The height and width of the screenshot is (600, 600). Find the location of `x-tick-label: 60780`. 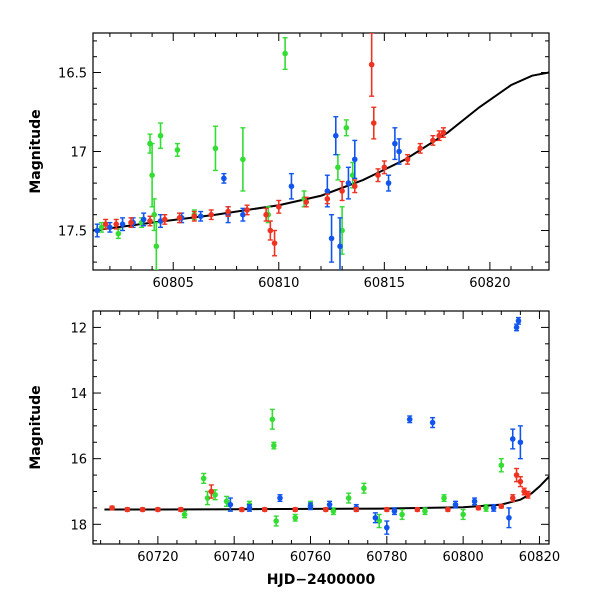

x-tick-label: 60780 is located at coordinates (386, 557).